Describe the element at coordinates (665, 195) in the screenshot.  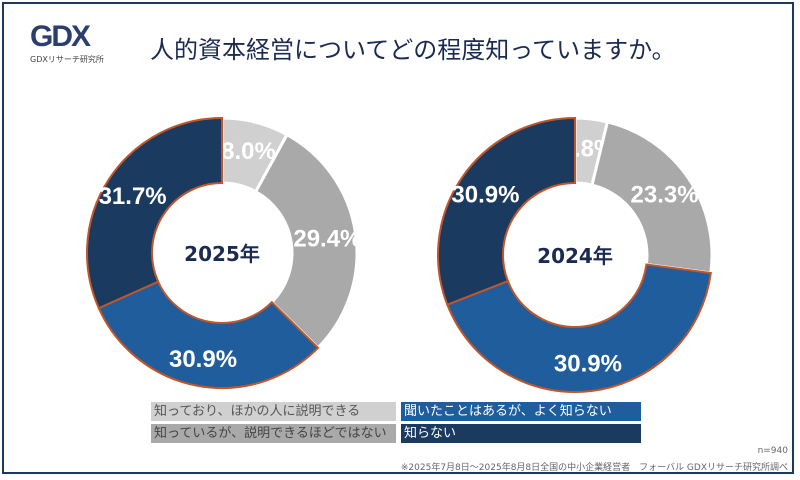
I see `donut-1-label-1: 23.3%` at that location.